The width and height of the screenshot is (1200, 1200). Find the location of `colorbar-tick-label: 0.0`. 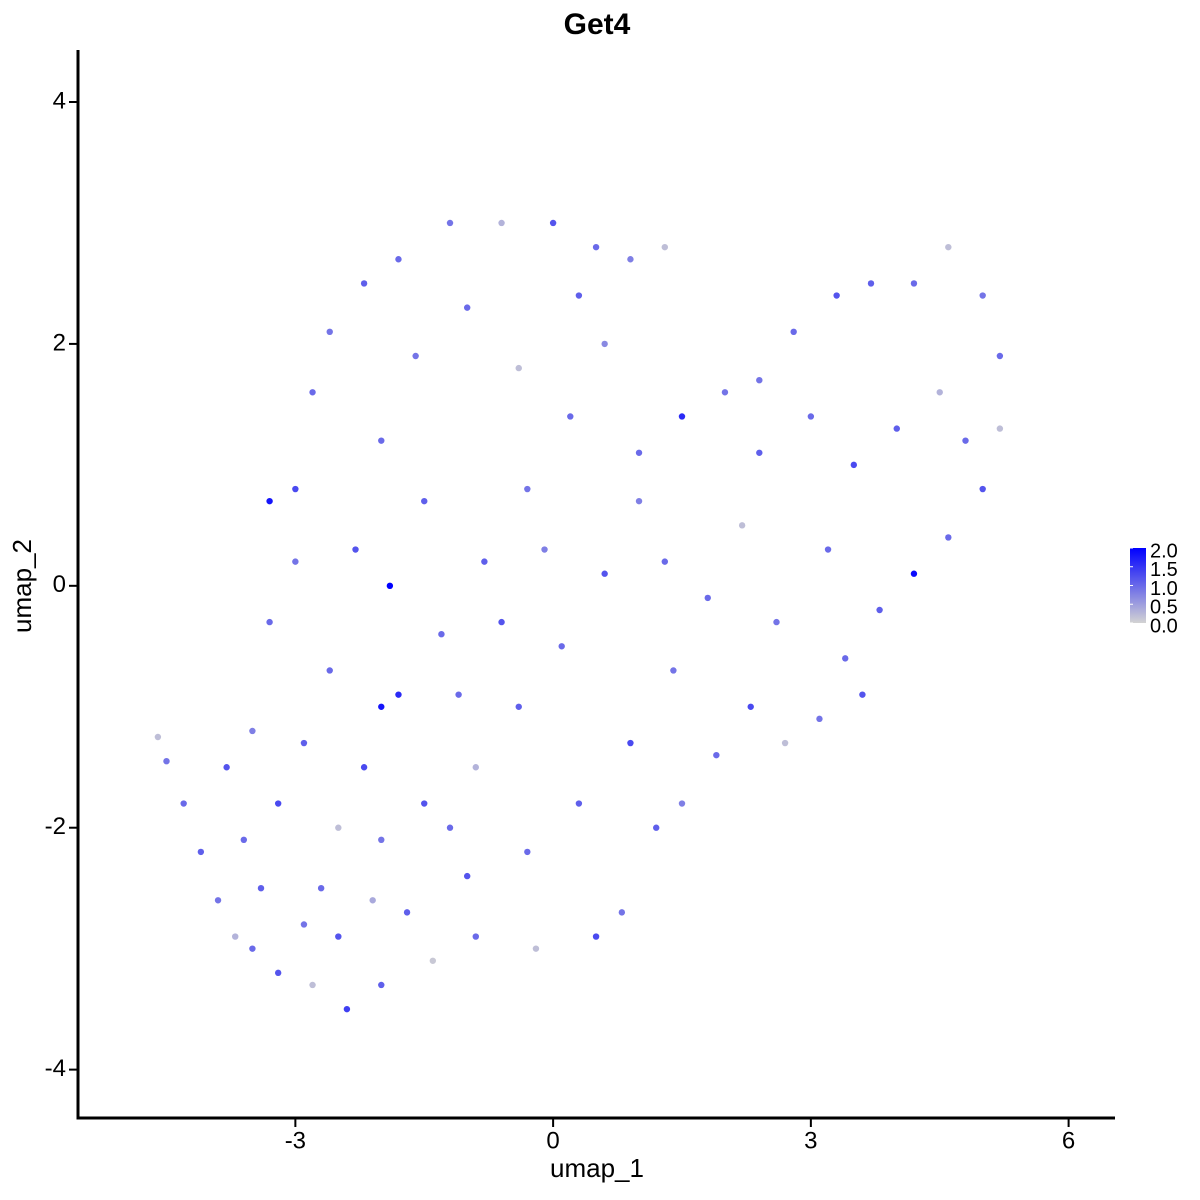

colorbar-tick-label: 0.0 is located at coordinates (1164, 626).